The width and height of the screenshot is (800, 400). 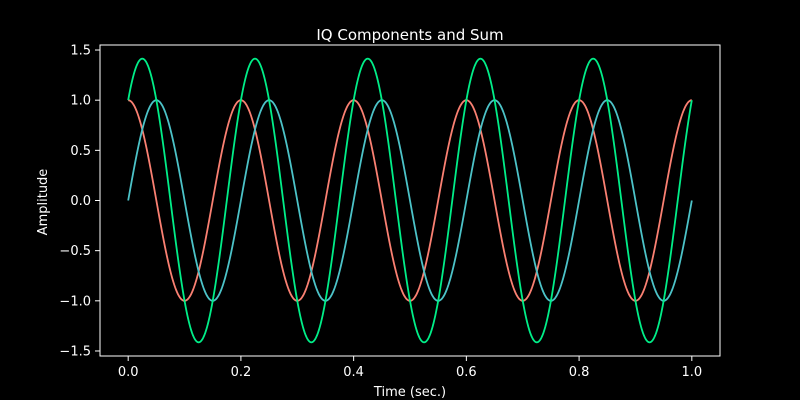 What do you see at coordinates (128, 372) in the screenshot?
I see `x-tick-label: 0.0` at bounding box center [128, 372].